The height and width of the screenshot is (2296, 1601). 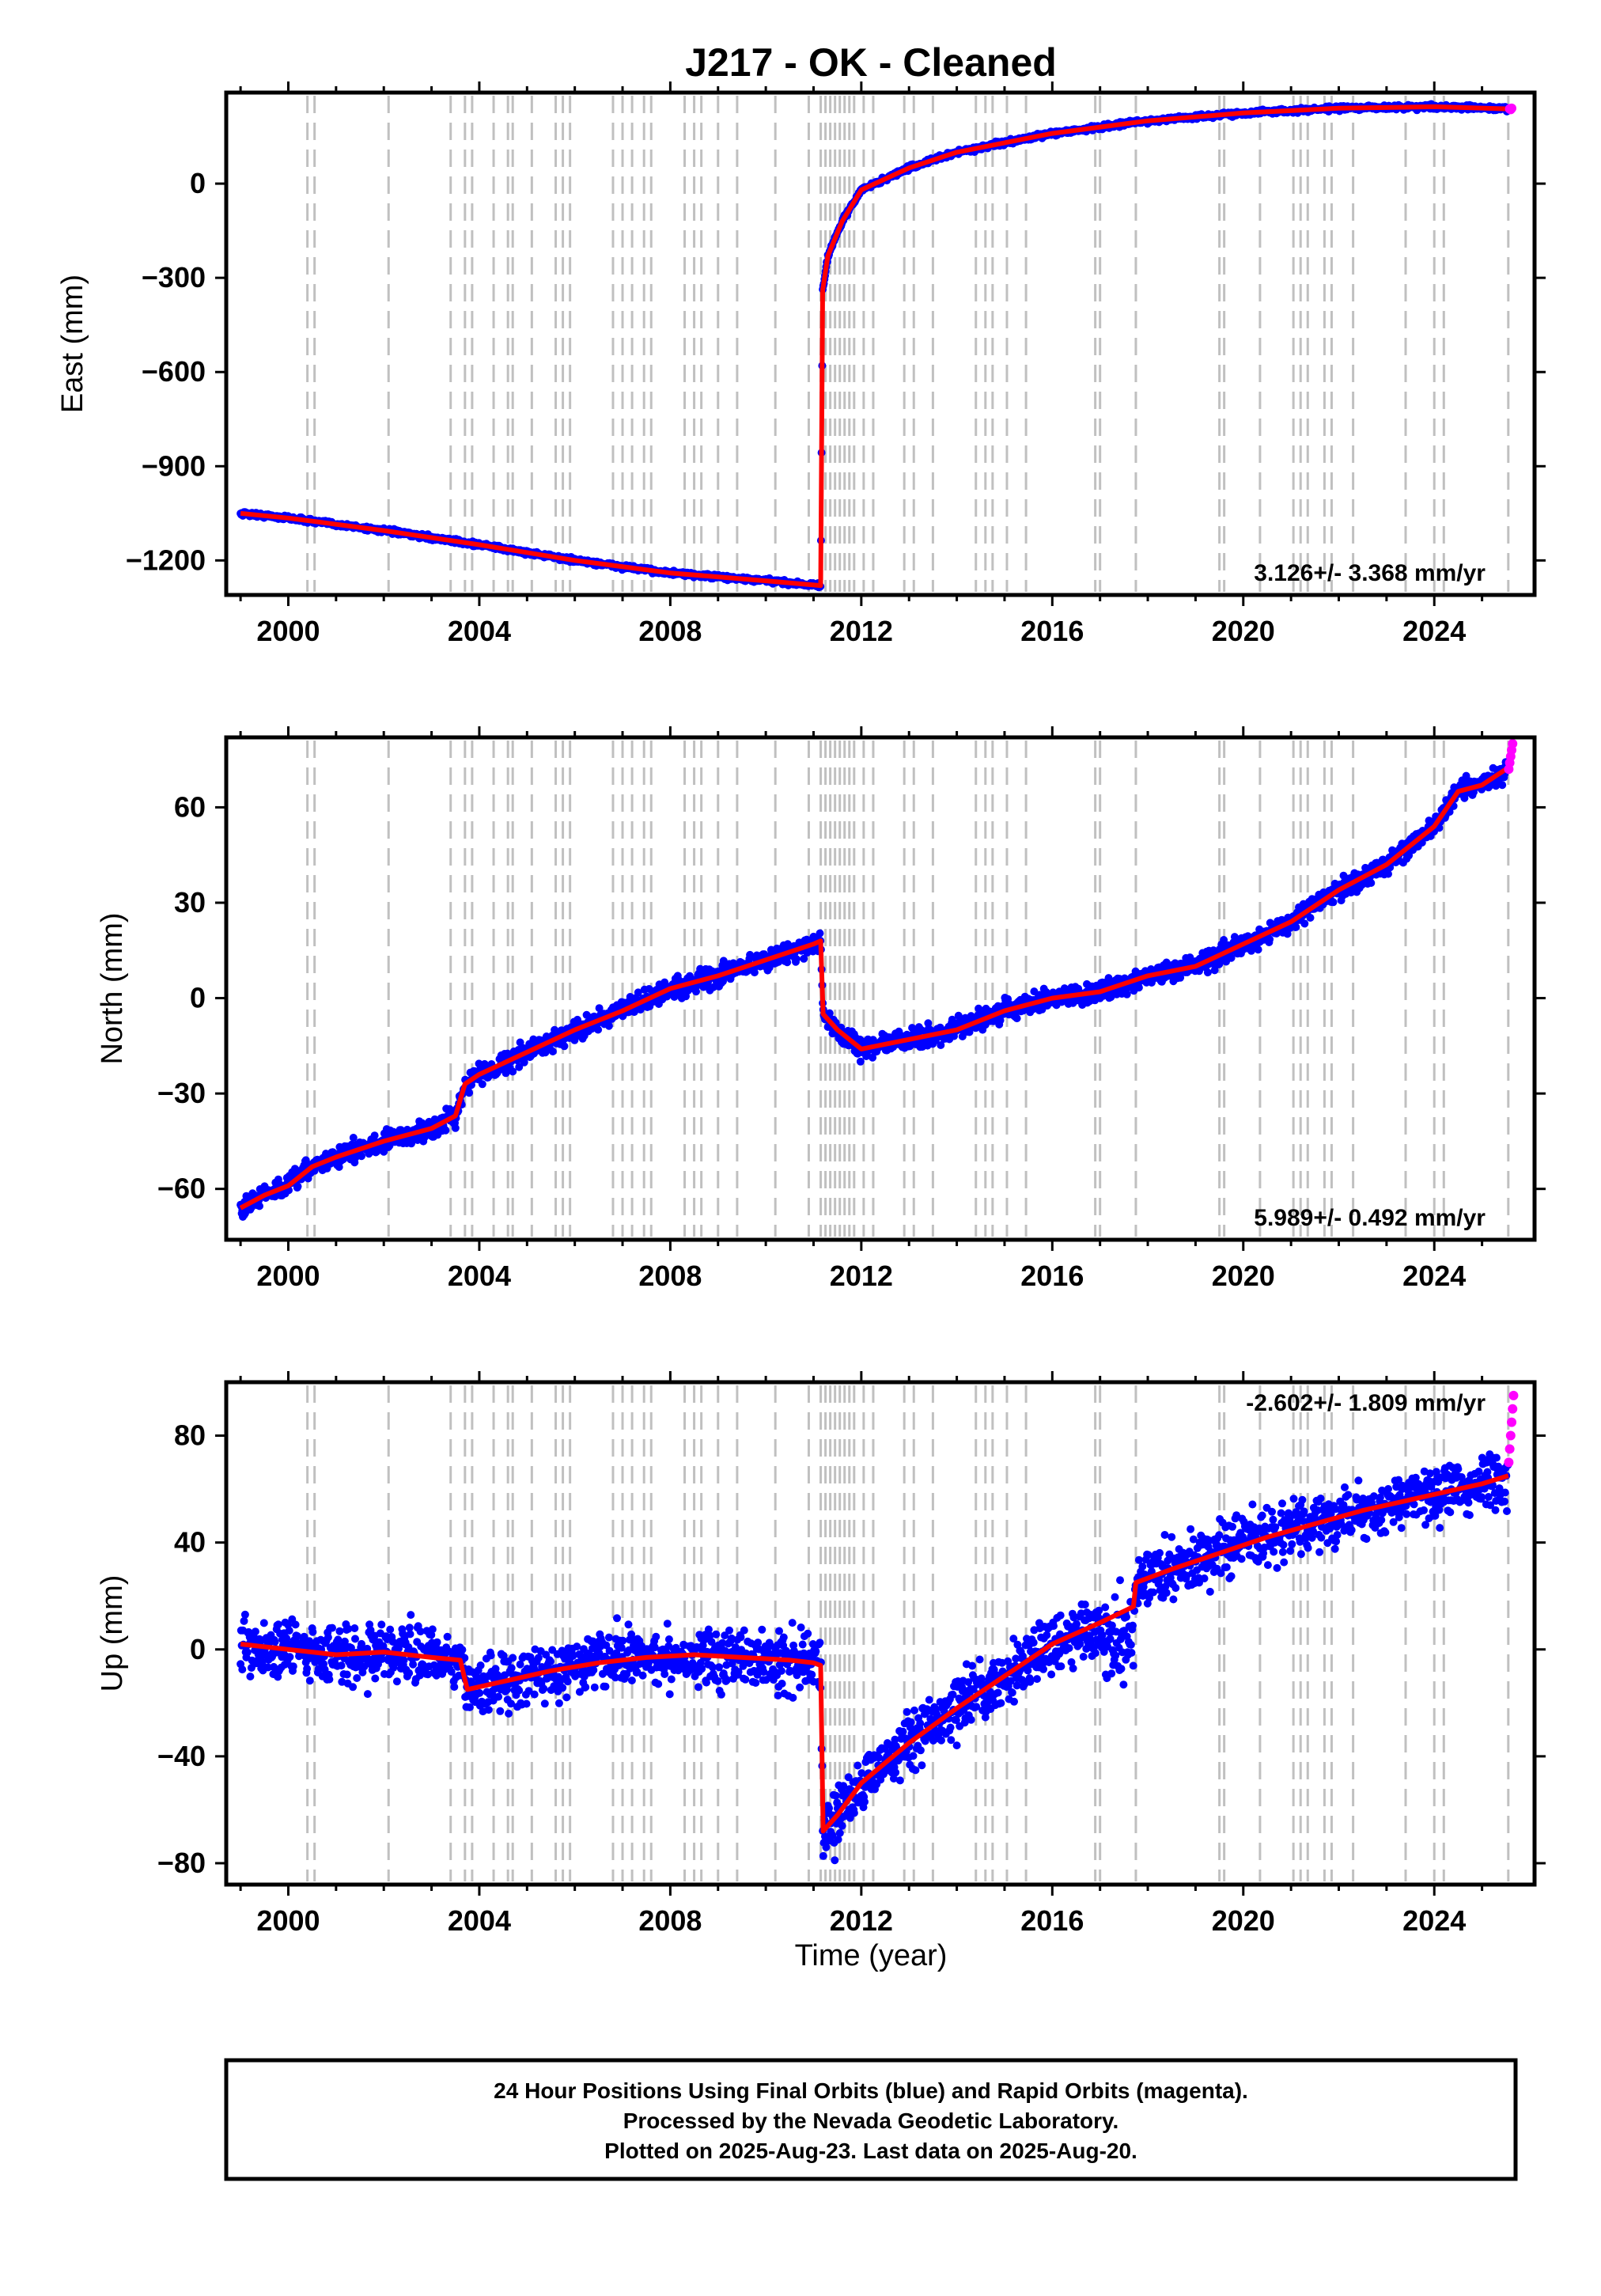 What do you see at coordinates (1366, 1403) in the screenshot?
I see `rate-label: -2.602+/- 1.809 mm/yr` at bounding box center [1366, 1403].